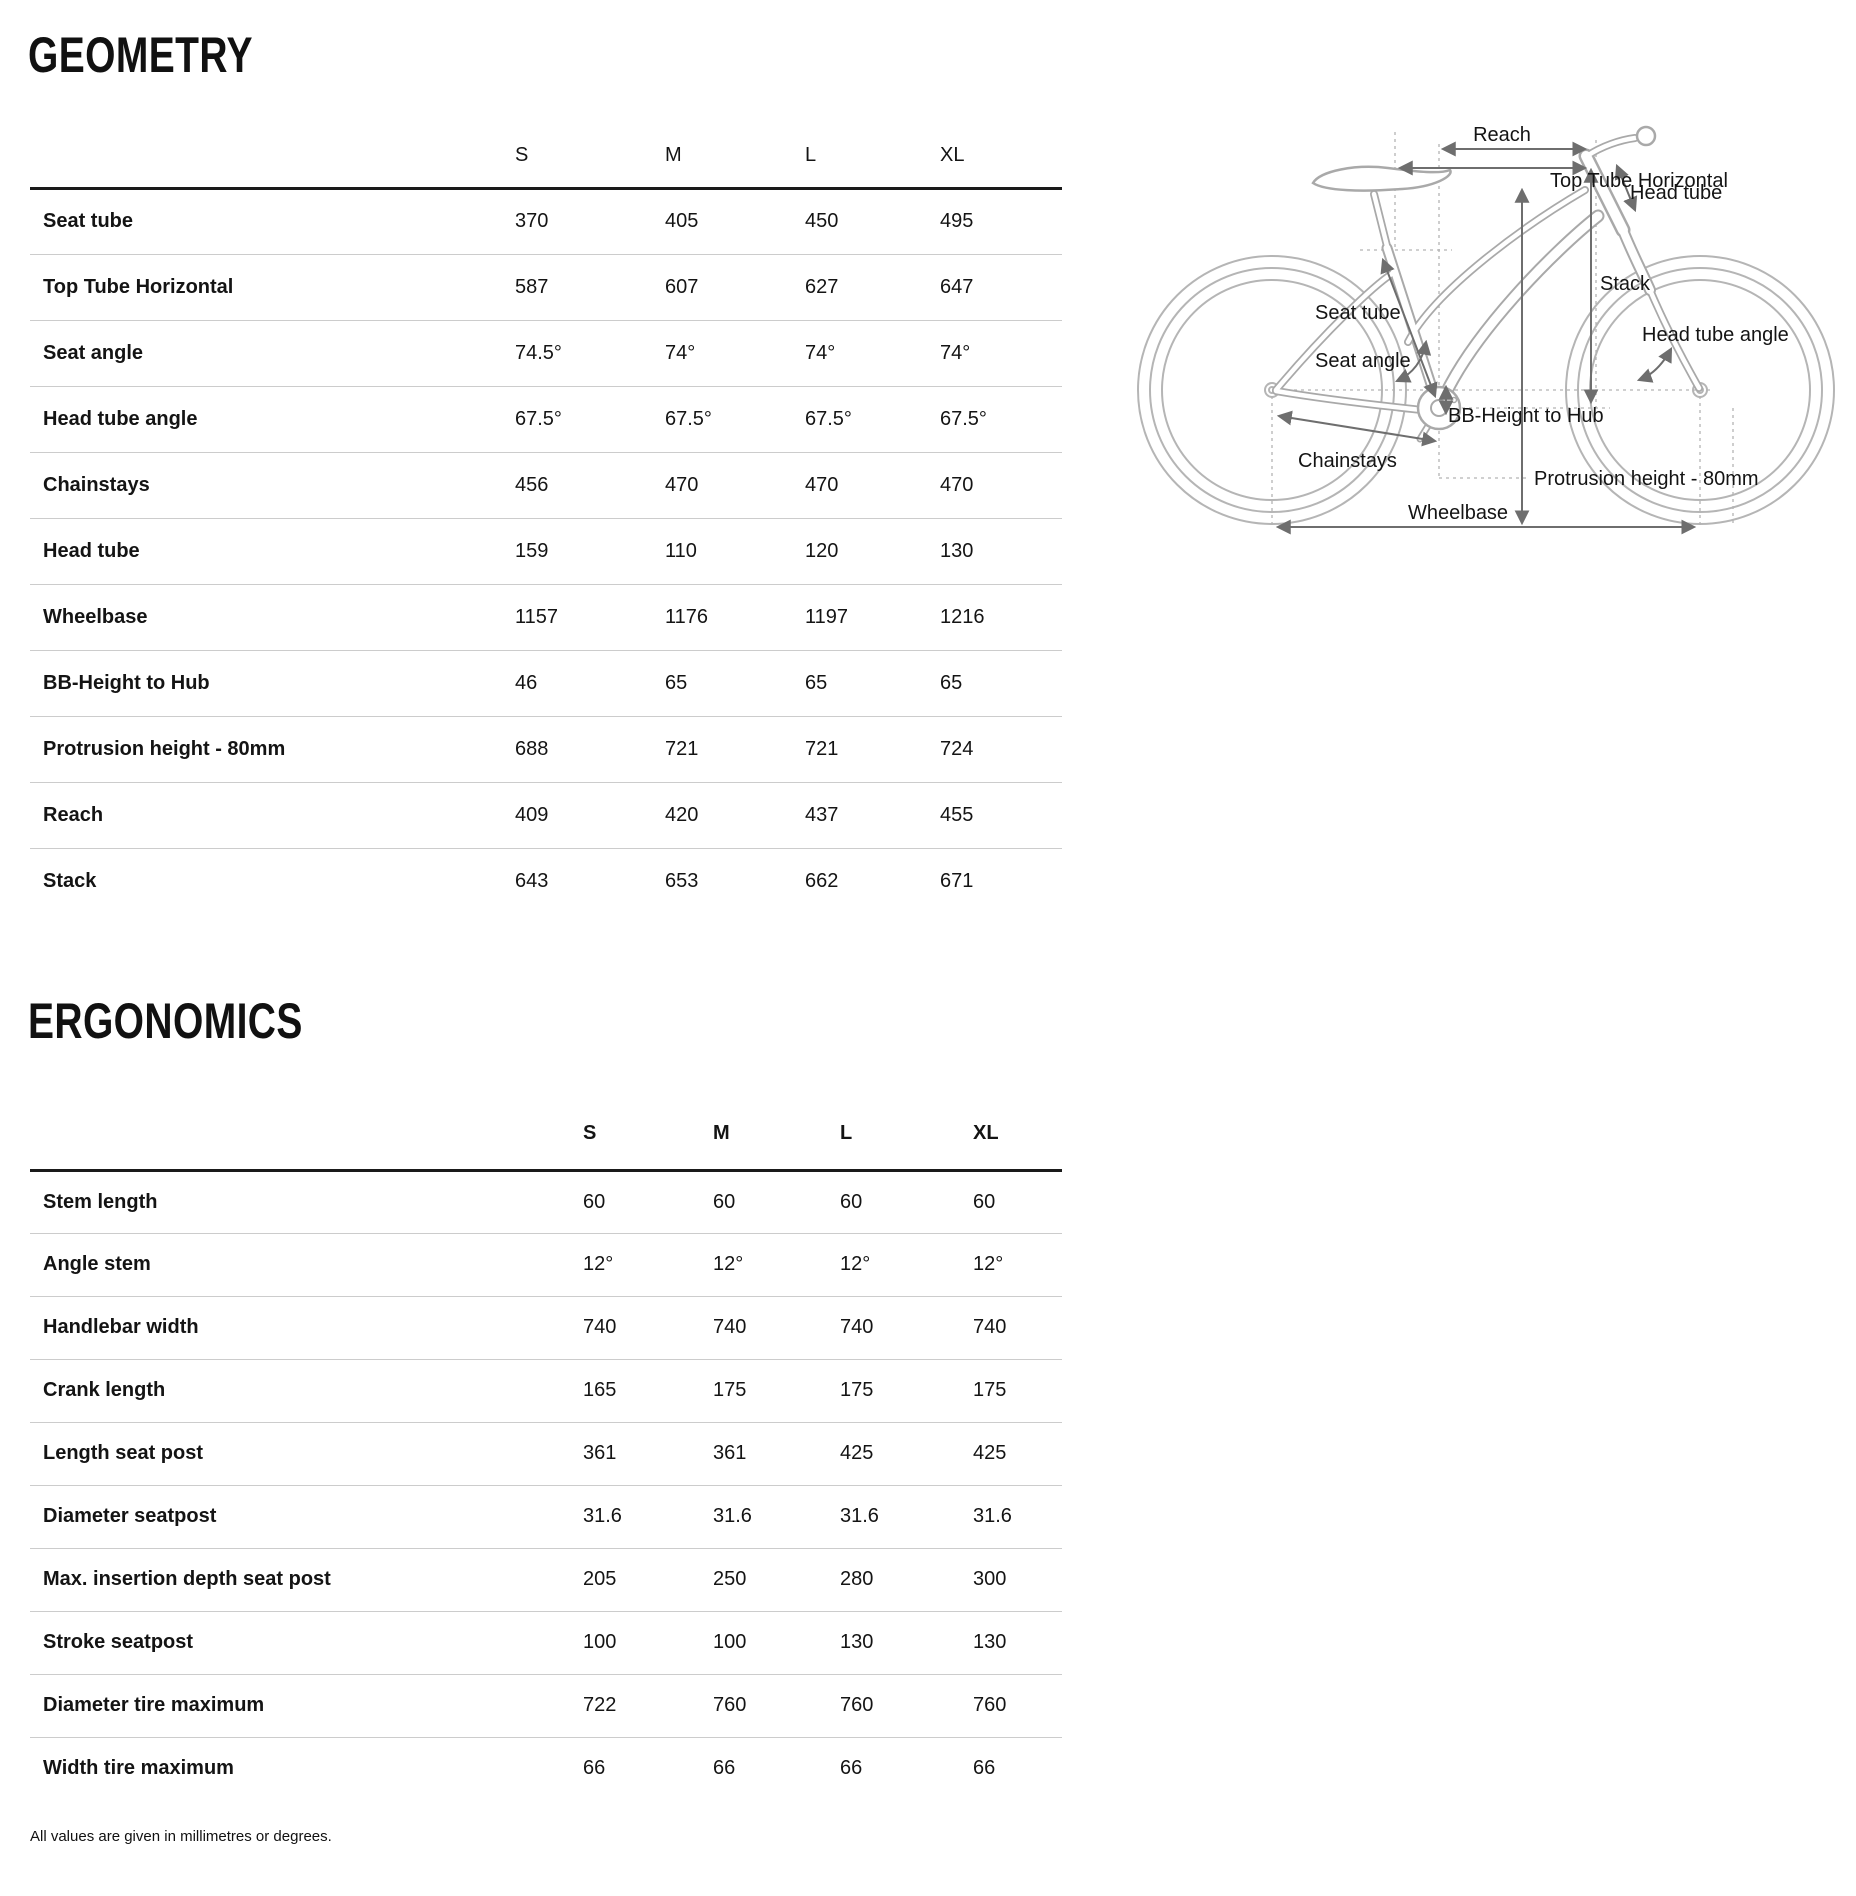 This screenshot has width=1856, height=1896. What do you see at coordinates (91, 550) in the screenshot?
I see `spec-row-label: Head tube` at bounding box center [91, 550].